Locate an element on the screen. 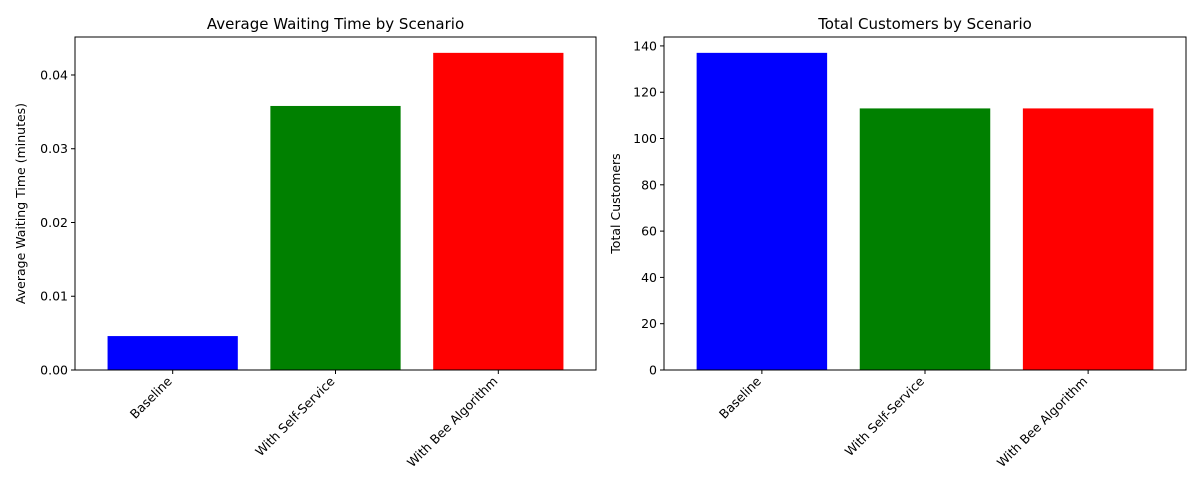 The image size is (1200, 504). y-tick-label: 20 is located at coordinates (649, 323).